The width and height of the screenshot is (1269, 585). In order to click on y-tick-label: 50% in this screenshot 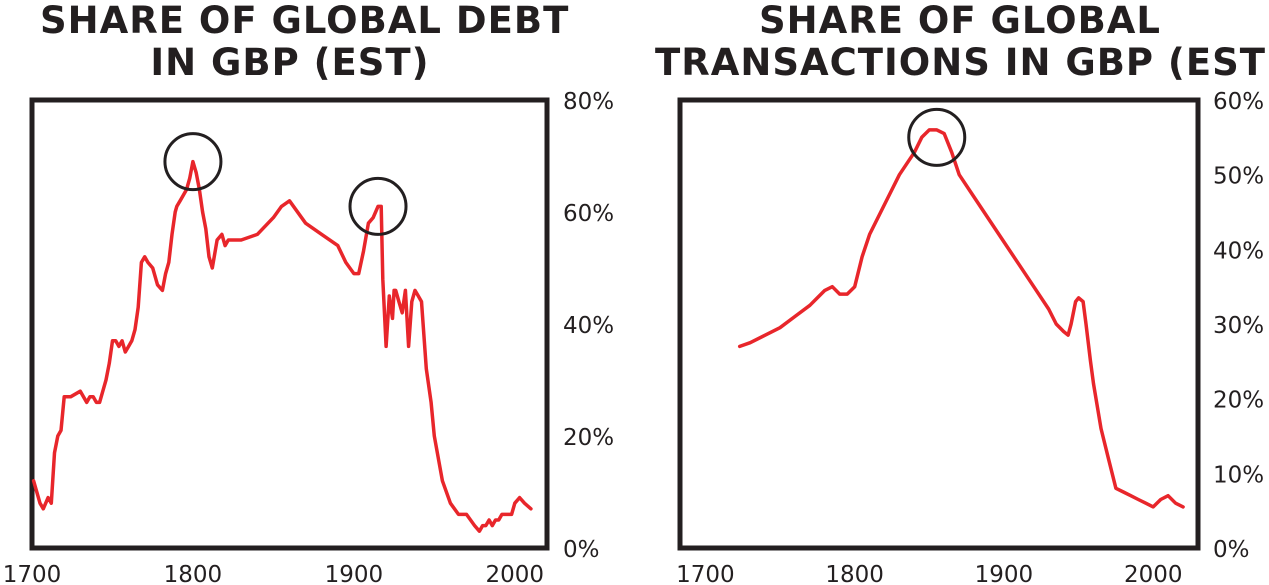, I will do `click(1238, 177)`.